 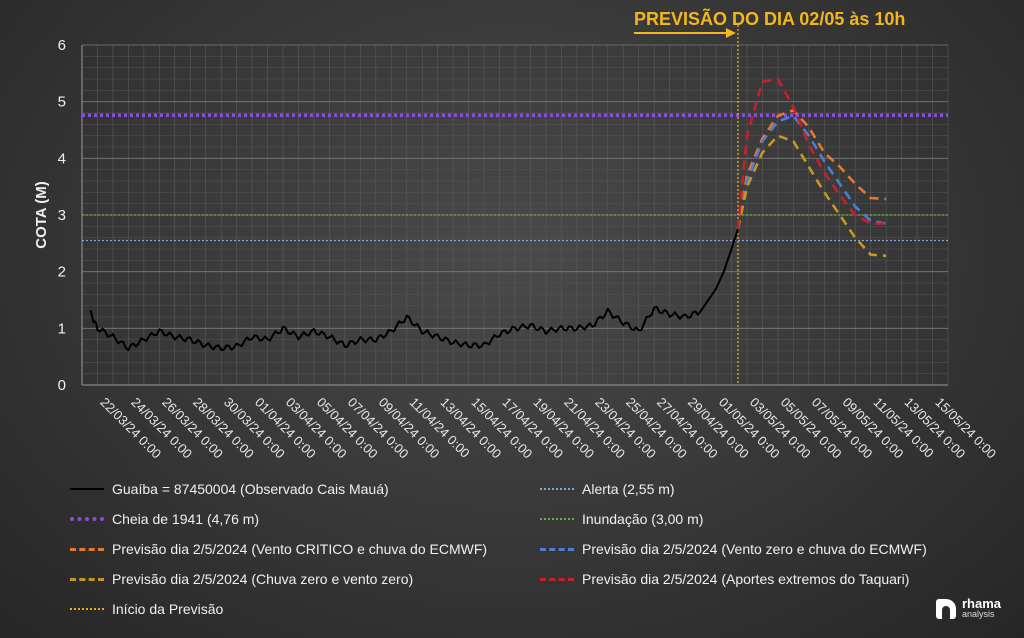 What do you see at coordinates (62, 272) in the screenshot?
I see `y-tick-label: 2` at bounding box center [62, 272].